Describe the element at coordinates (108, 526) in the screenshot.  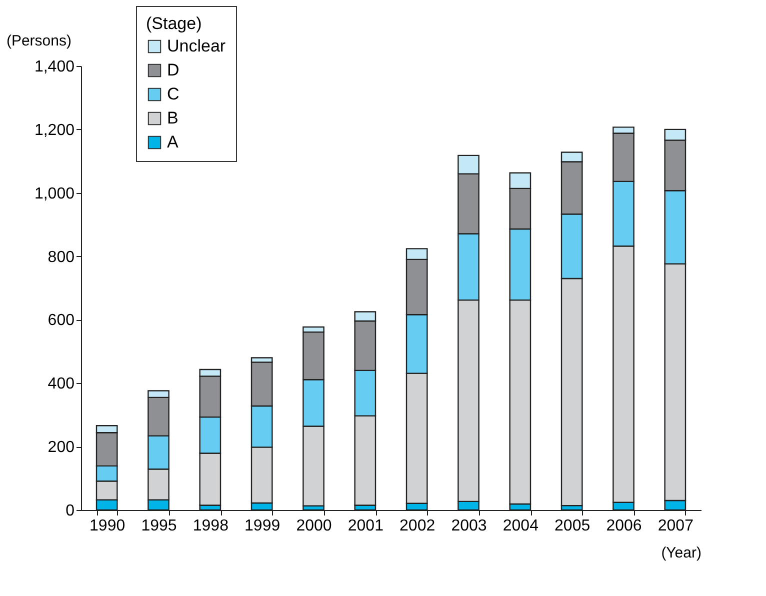
I see `x-tick-label: 1990` at that location.